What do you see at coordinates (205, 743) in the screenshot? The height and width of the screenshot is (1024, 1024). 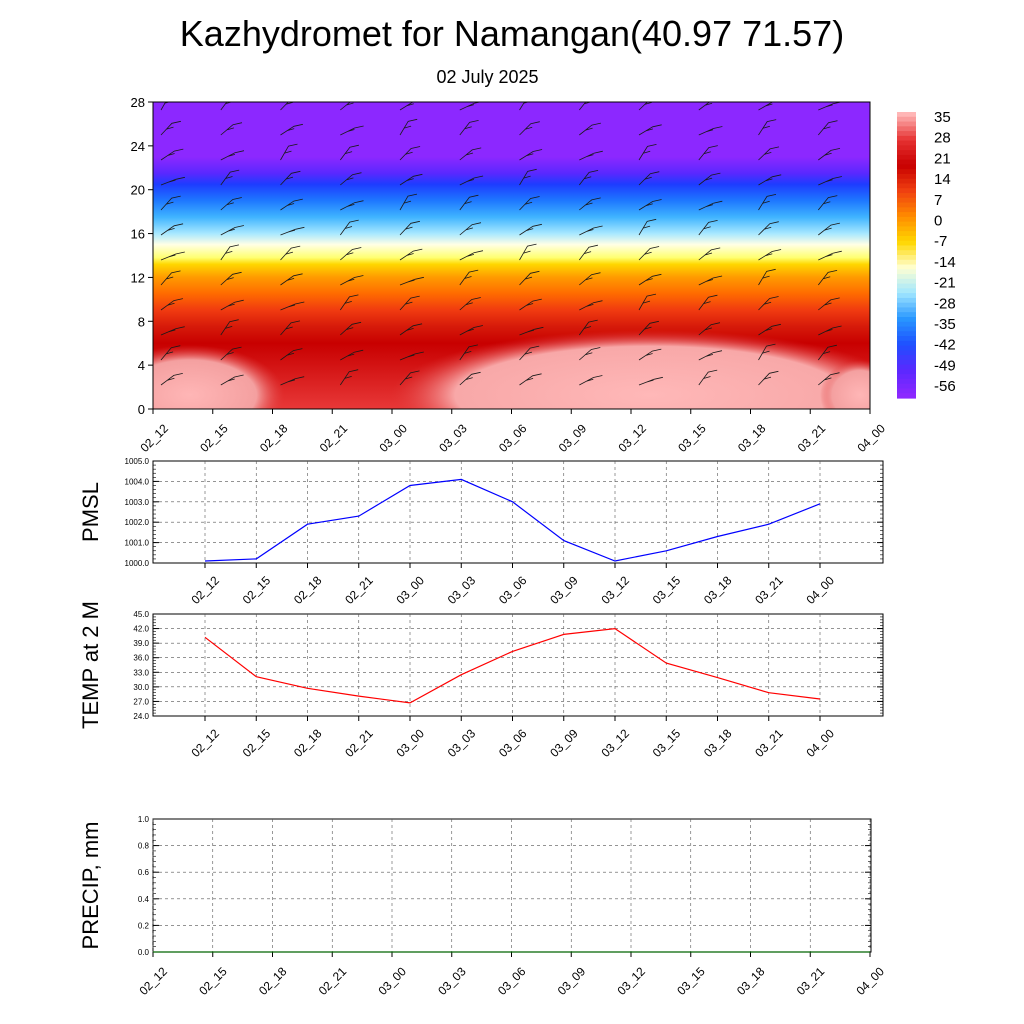 I see `temp-xtick-label: 02_12` at bounding box center [205, 743].